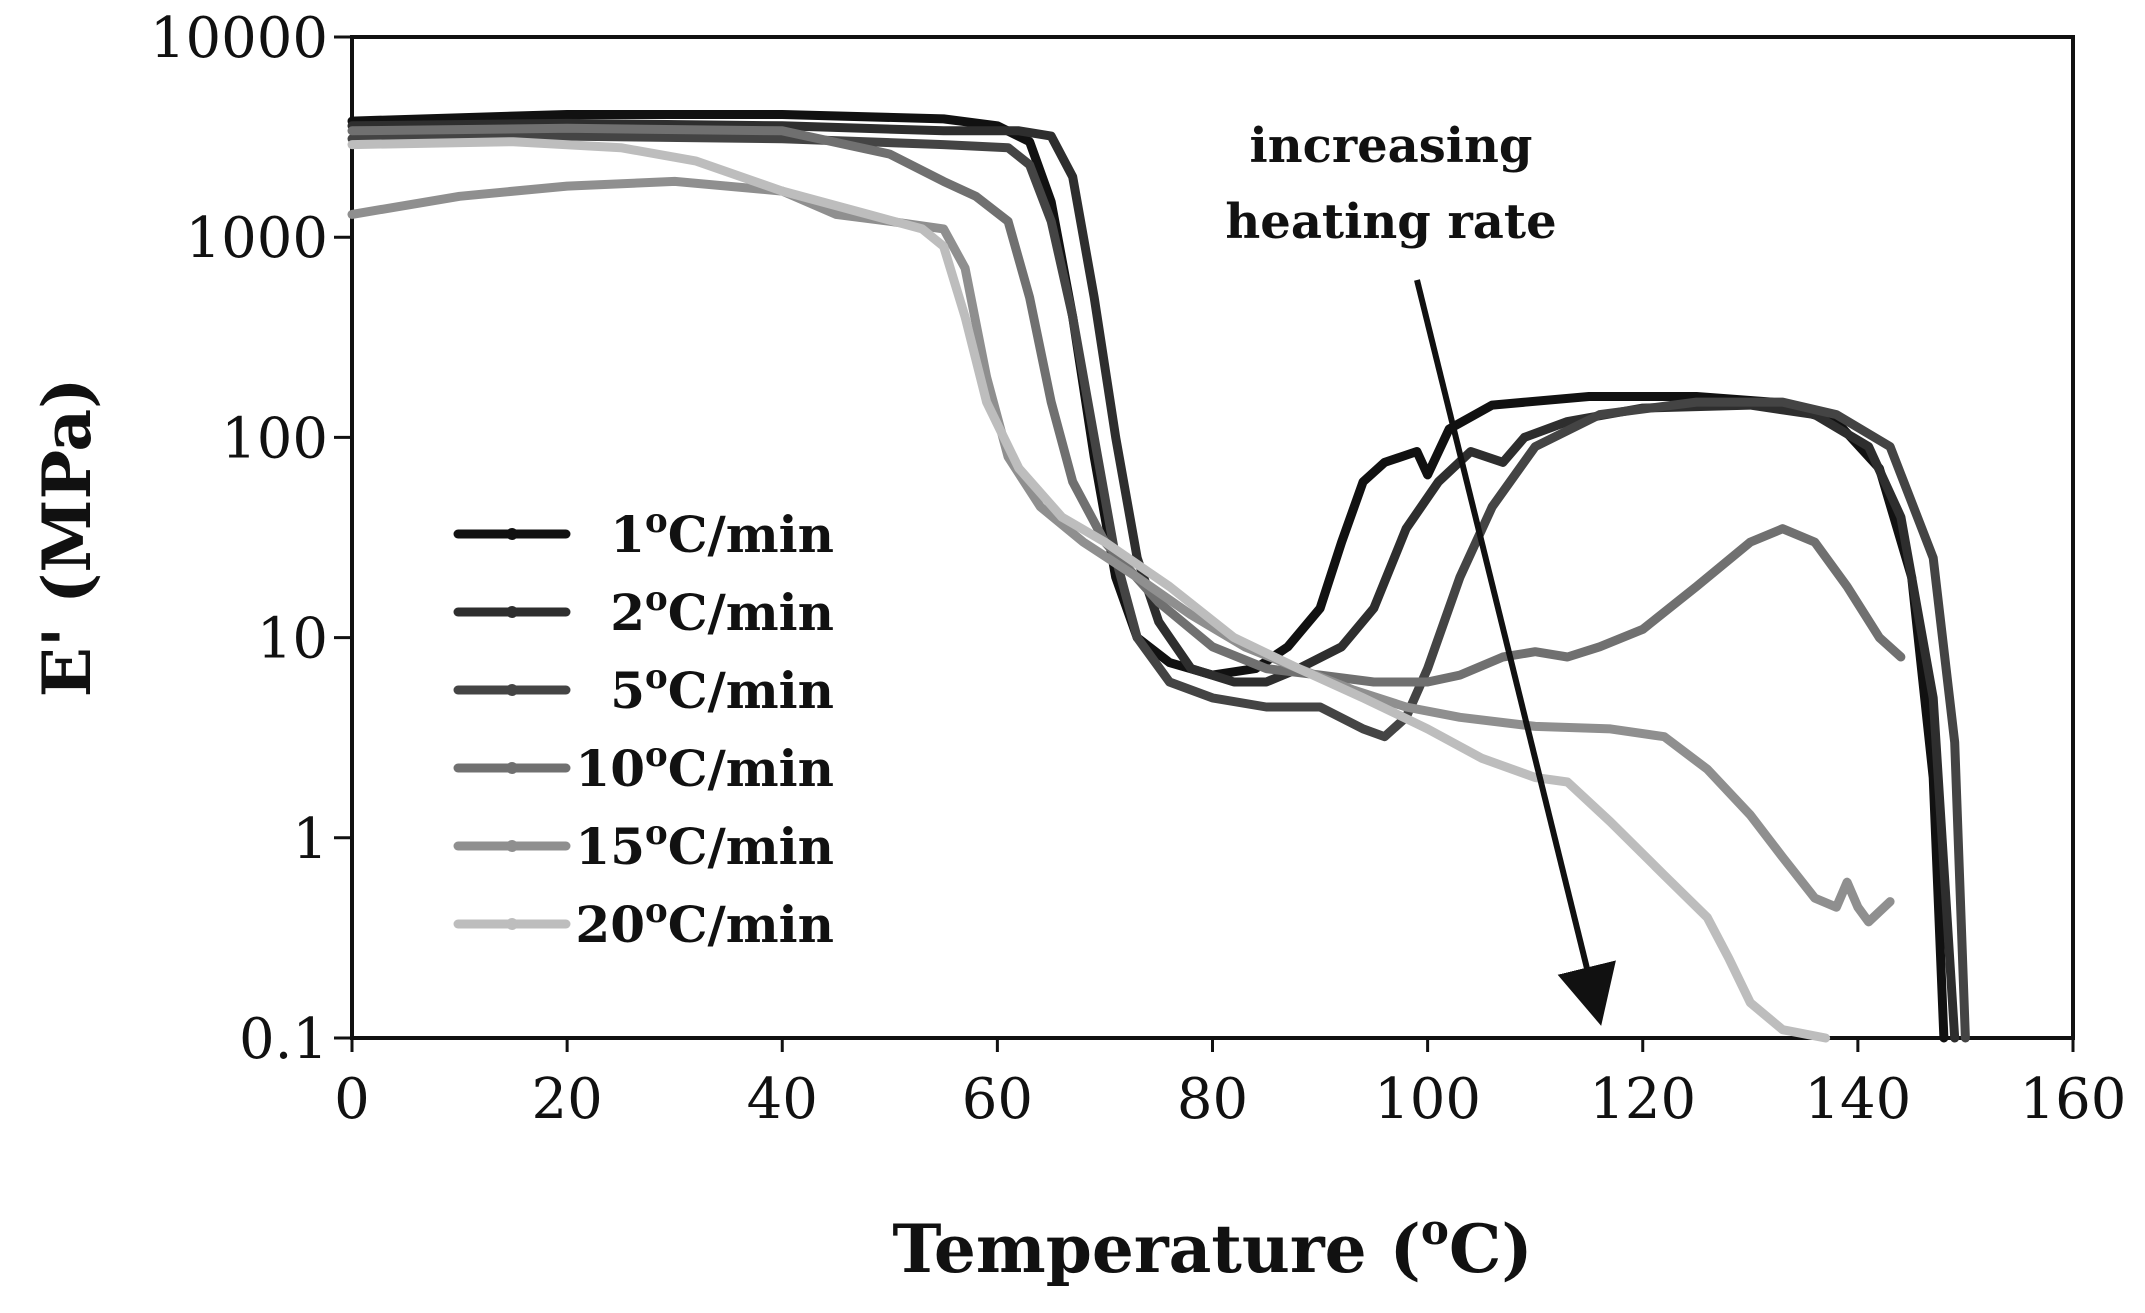  I want to click on annotation-line-2: heating rate, so click(1390, 222).